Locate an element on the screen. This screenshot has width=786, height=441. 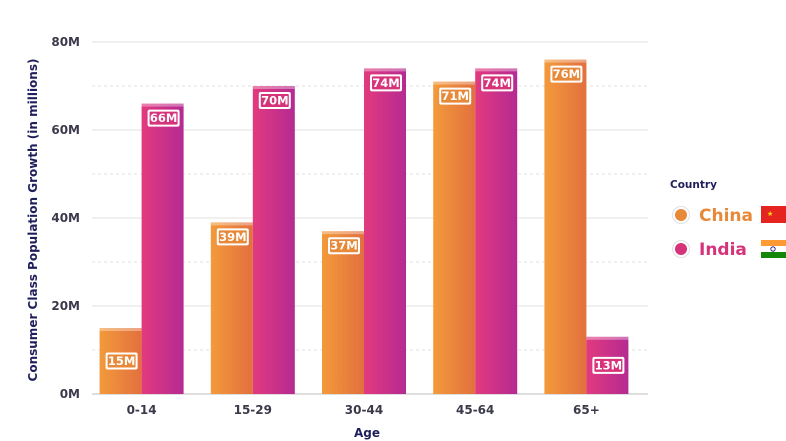
data-label-text: 71M is located at coordinates (454, 96).